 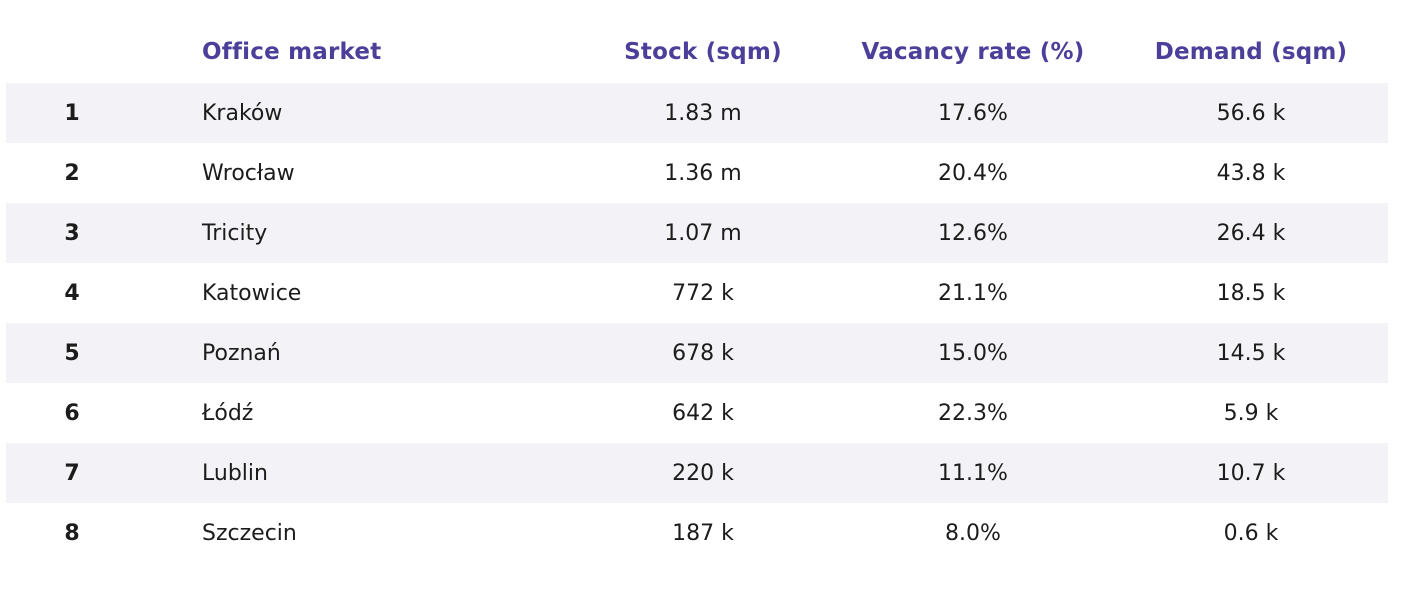 I want to click on demand-cell: 10.7 k, so click(x=1251, y=473).